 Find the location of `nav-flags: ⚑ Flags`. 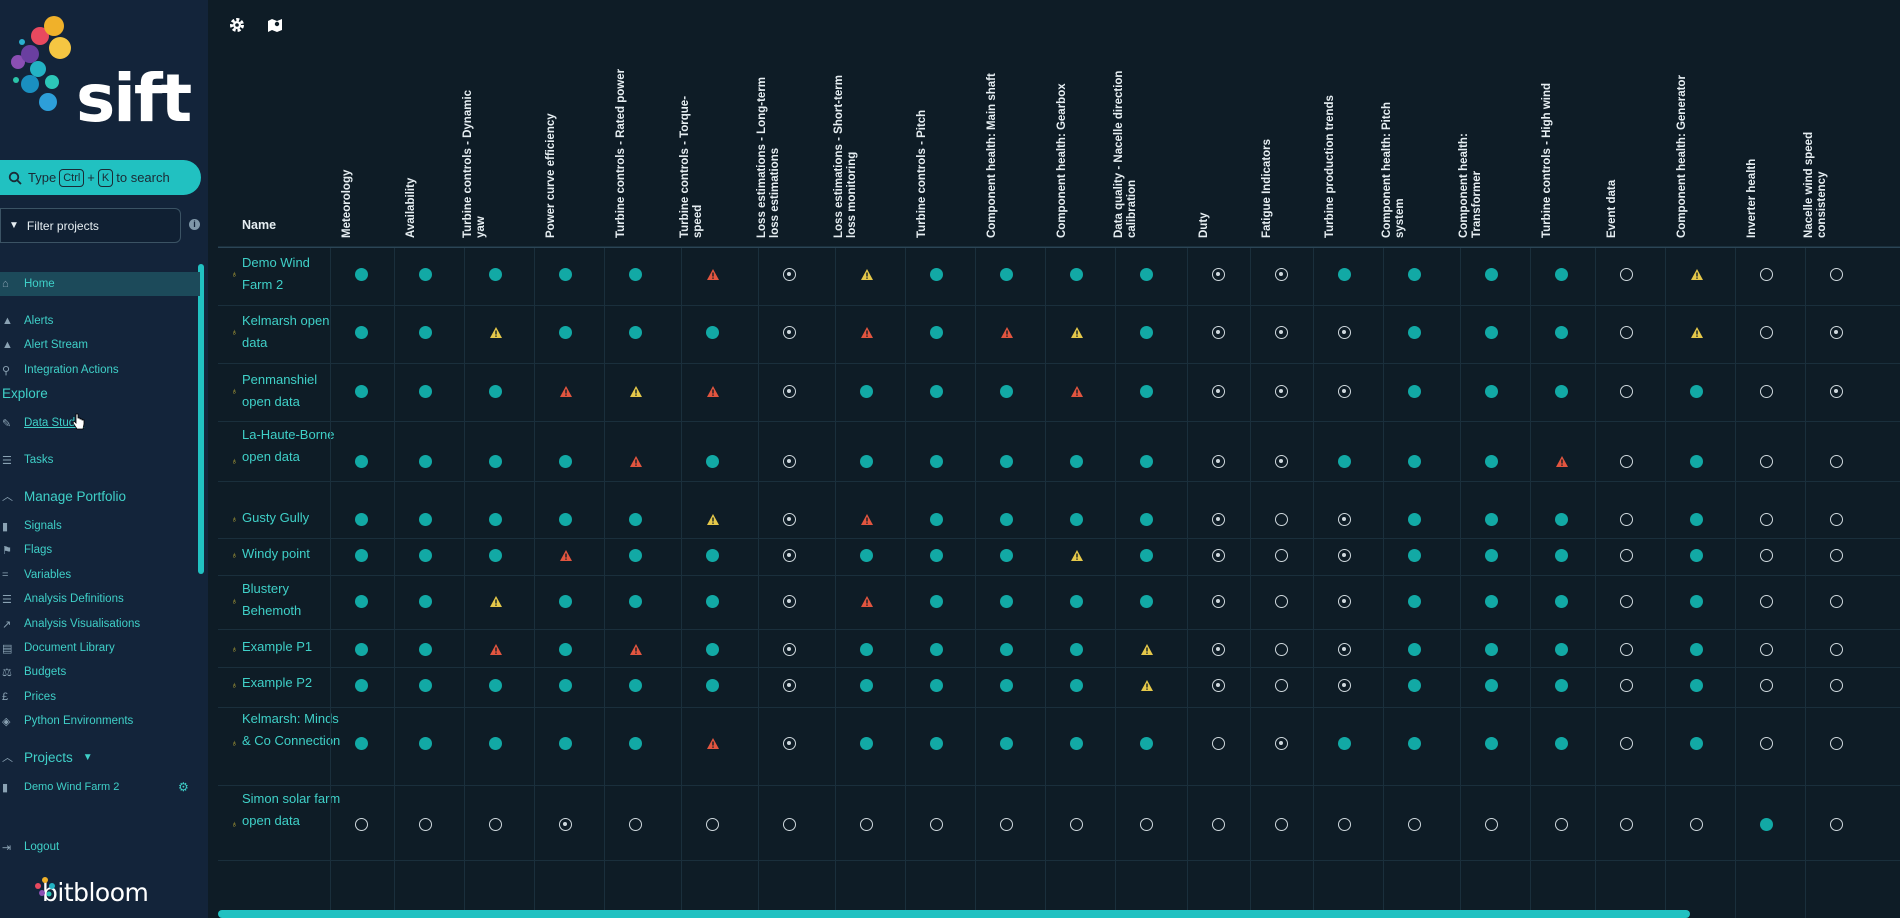

nav-flags: ⚑ Flags is located at coordinates (26, 550).